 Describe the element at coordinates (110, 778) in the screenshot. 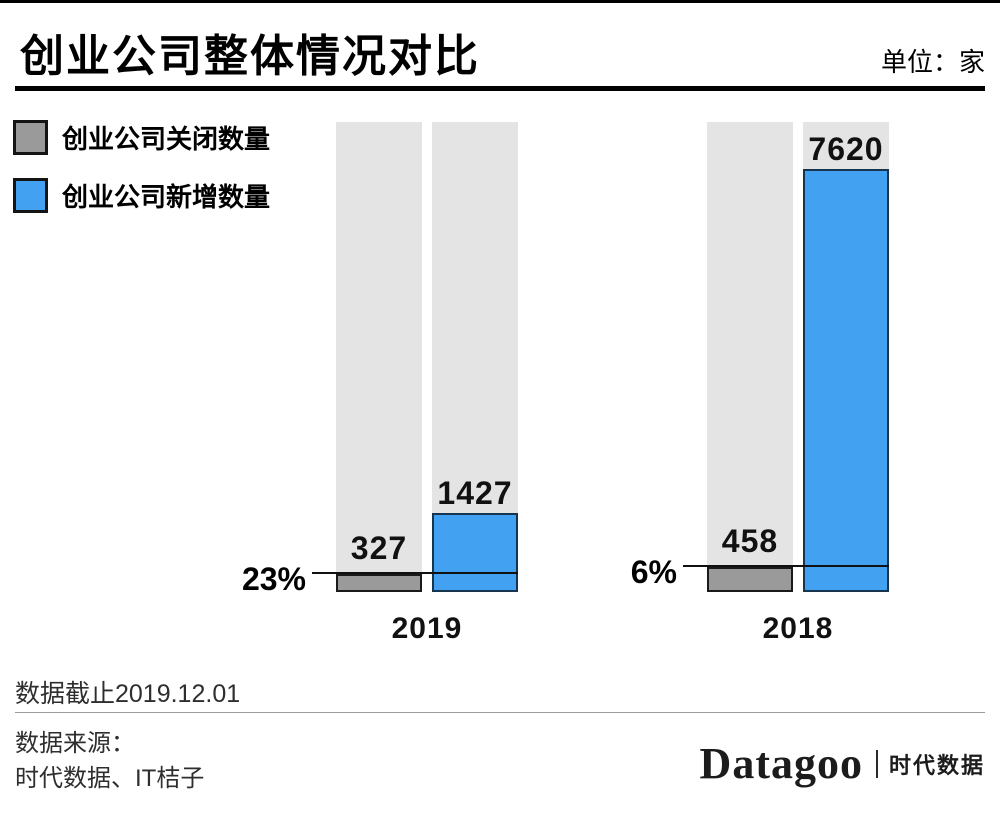

I see `data-source-value: 时代数据、IT桔子` at that location.